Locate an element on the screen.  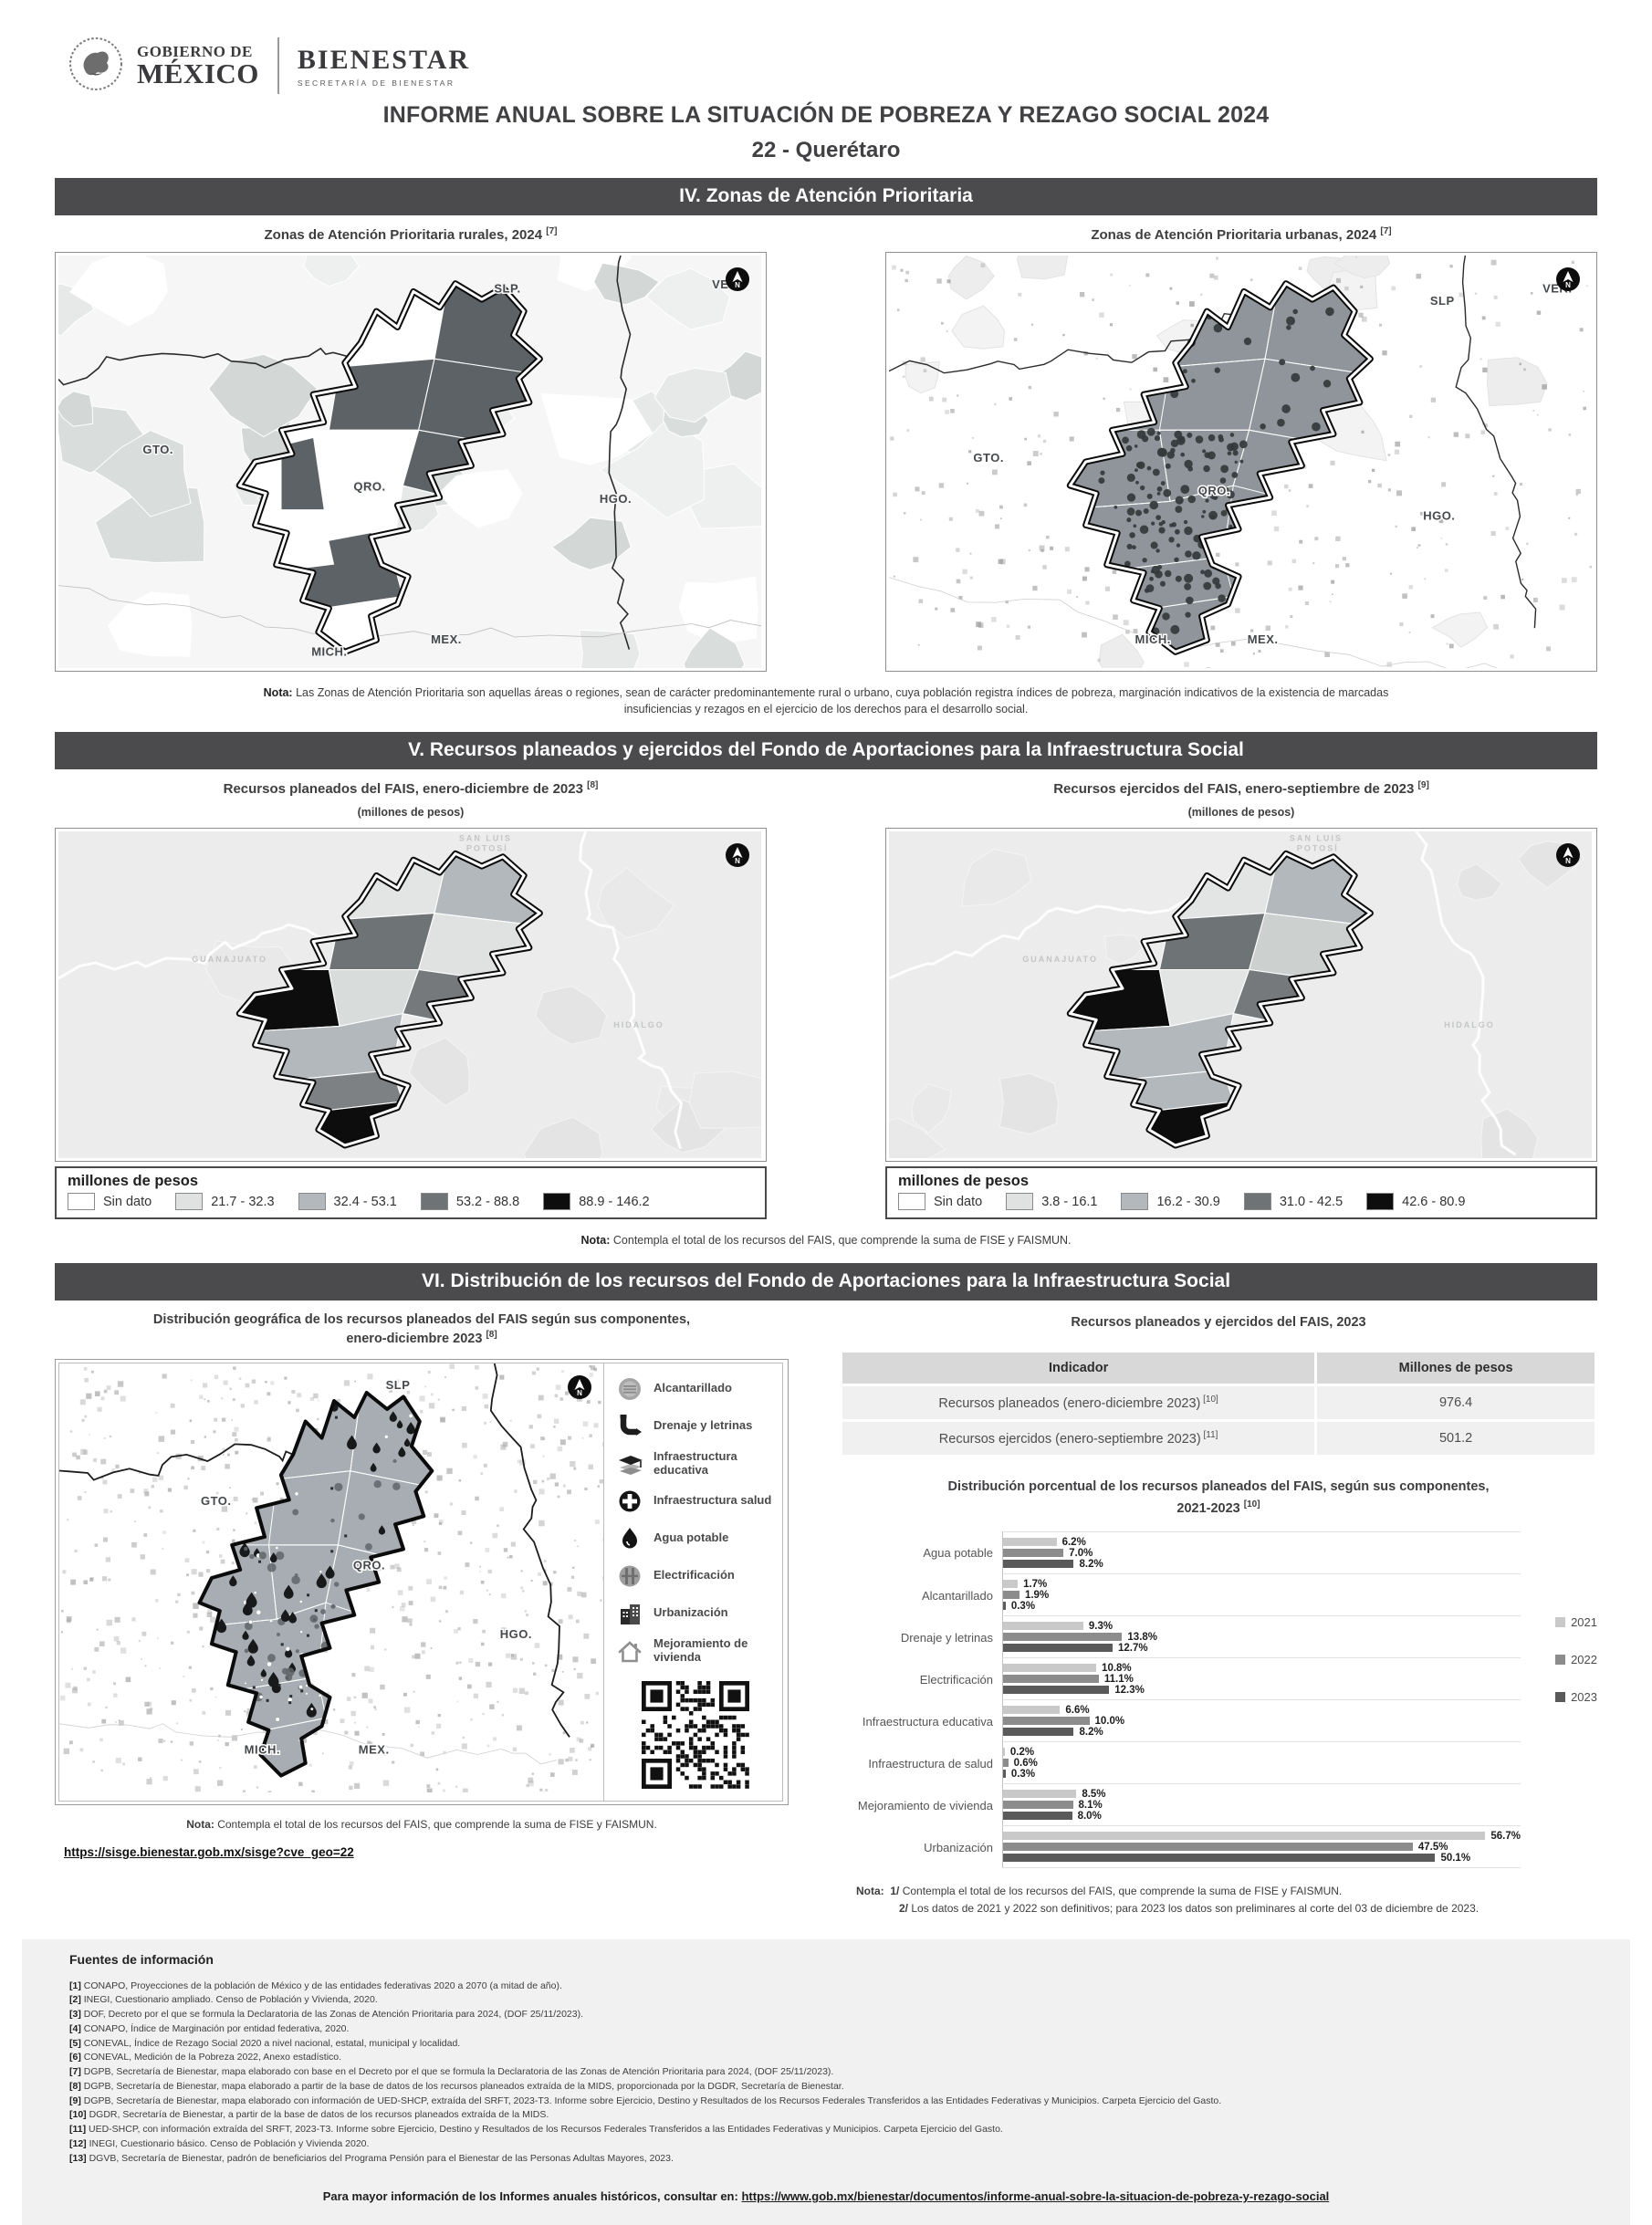
chart-bar-2021: 6.6% is located at coordinates (1262, 1710).